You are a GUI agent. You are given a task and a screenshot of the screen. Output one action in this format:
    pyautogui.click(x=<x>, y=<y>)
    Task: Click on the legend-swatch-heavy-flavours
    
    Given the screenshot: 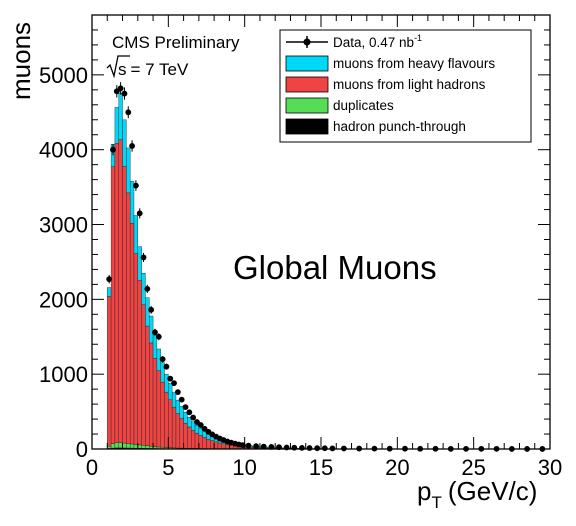 What is the action you would take?
    pyautogui.click(x=307, y=63)
    